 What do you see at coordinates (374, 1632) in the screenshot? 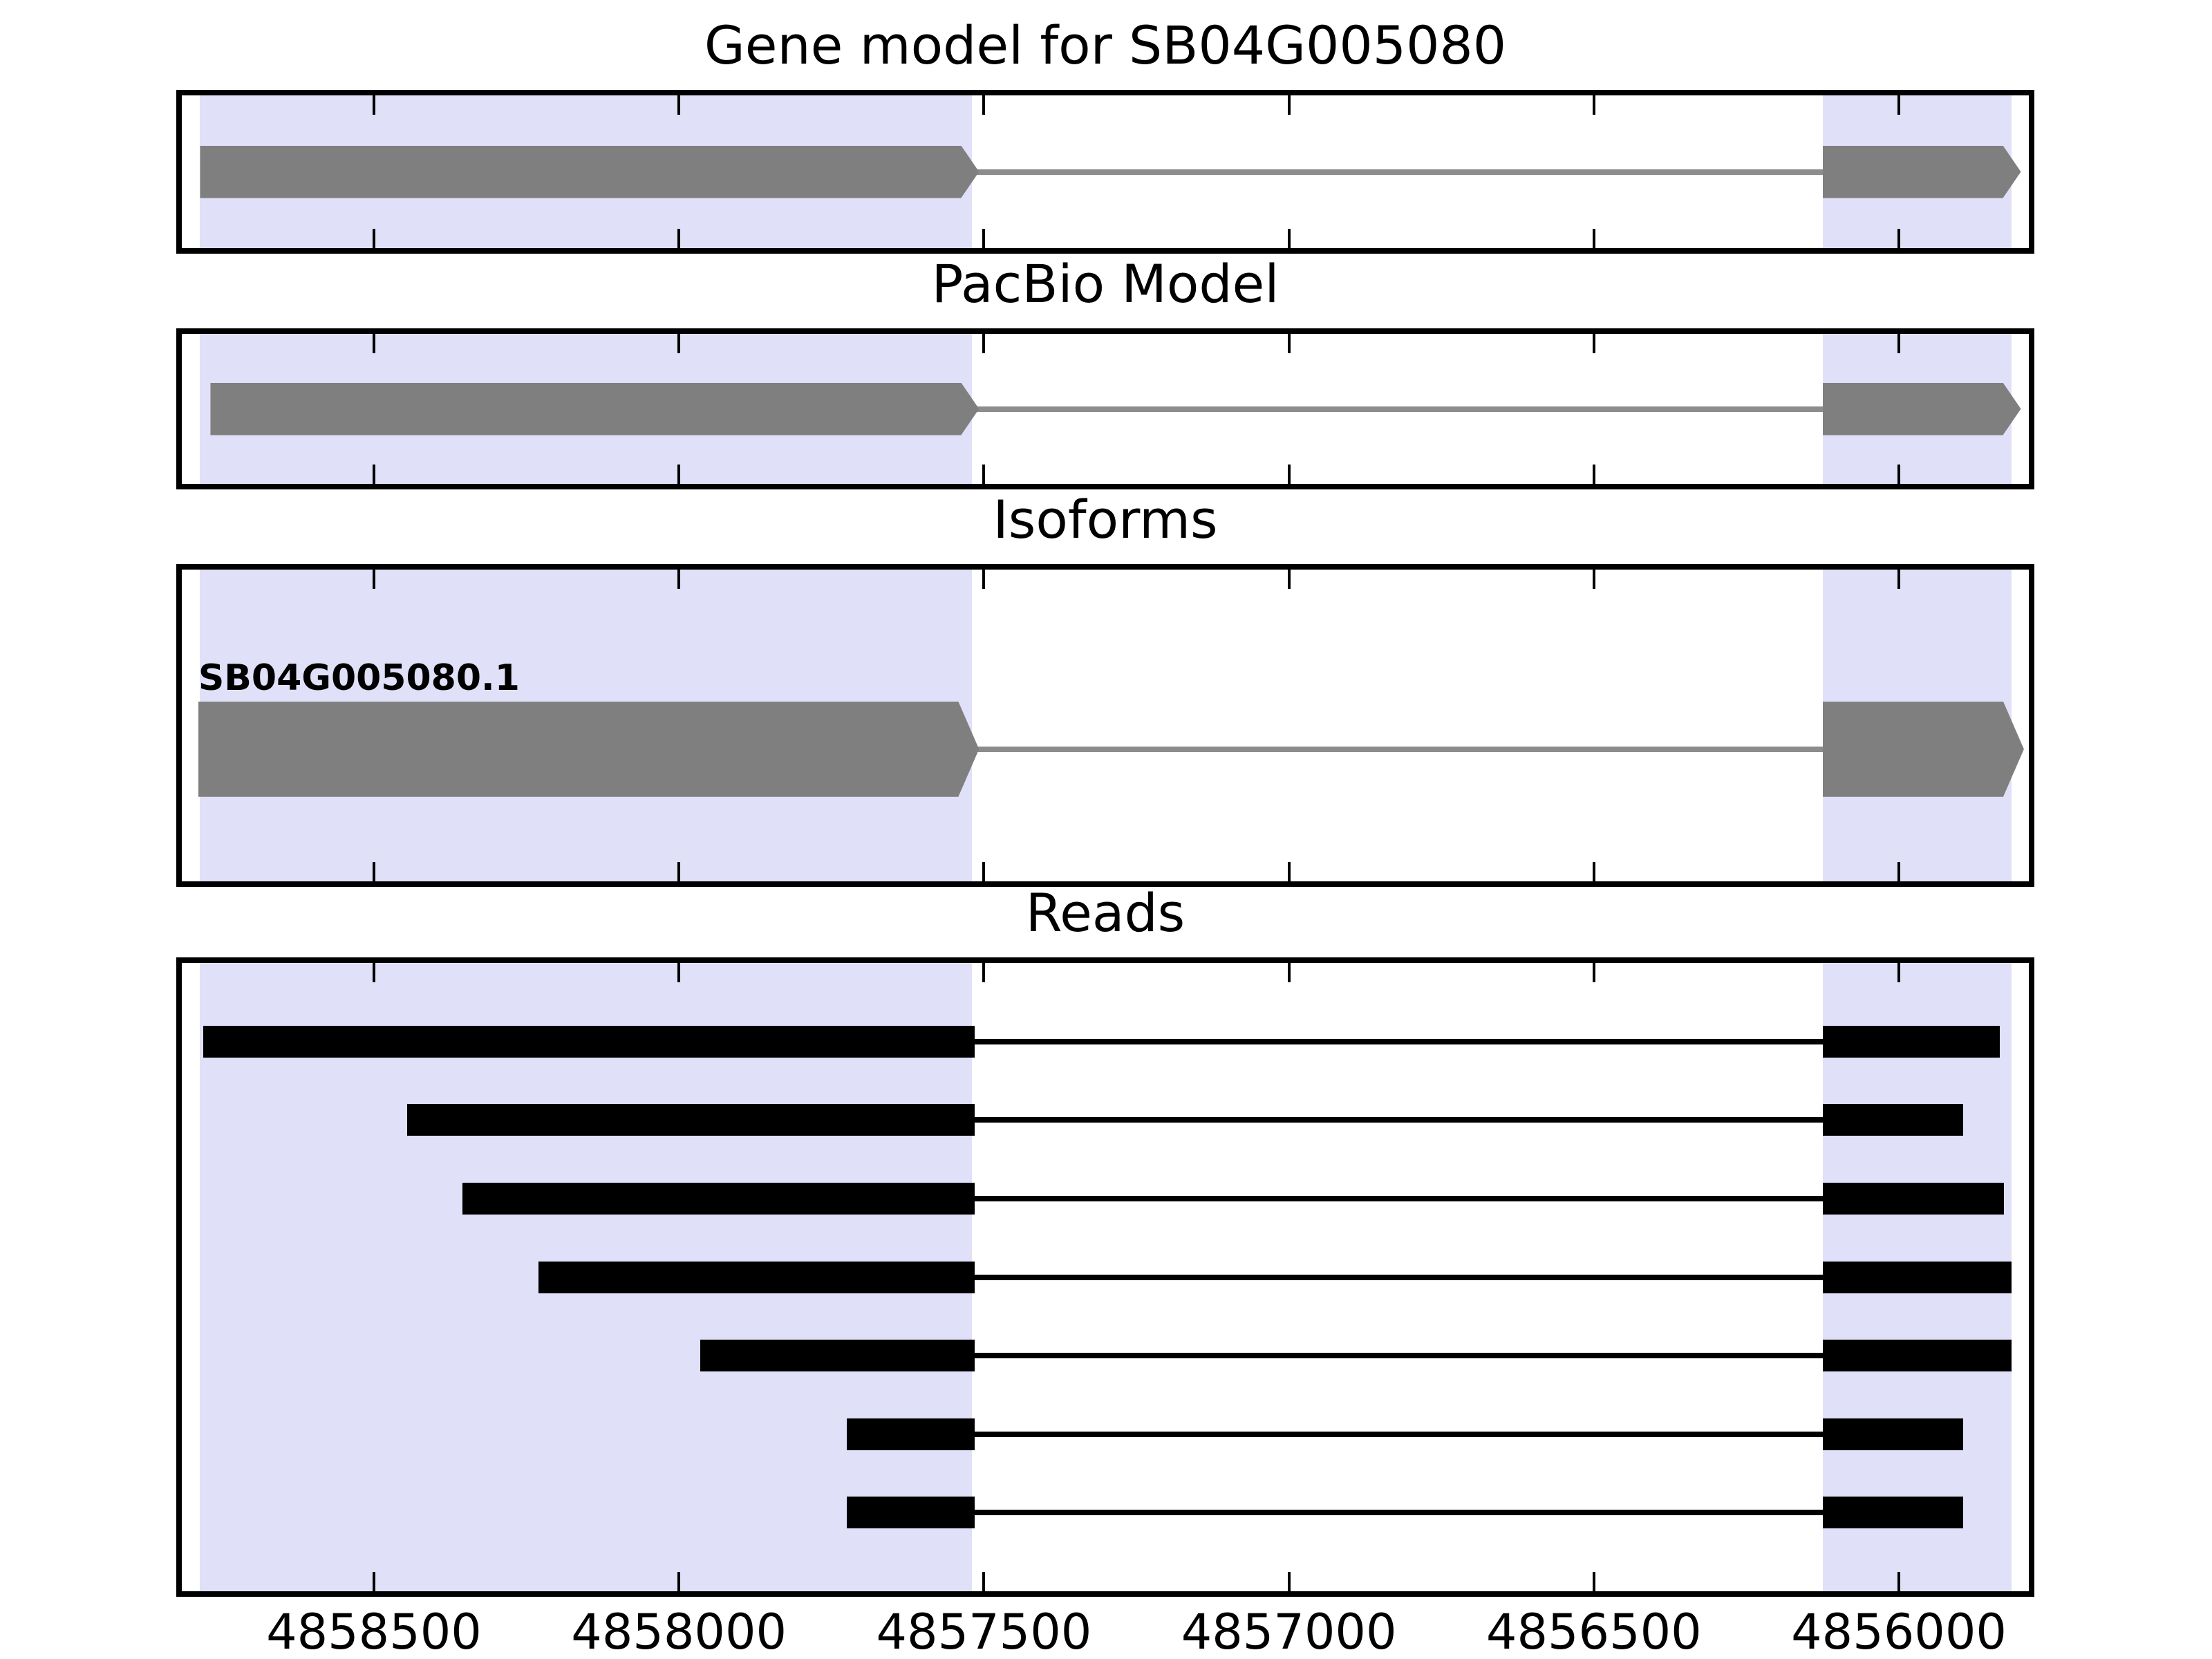
I see `x-tick-label: 4858500` at bounding box center [374, 1632].